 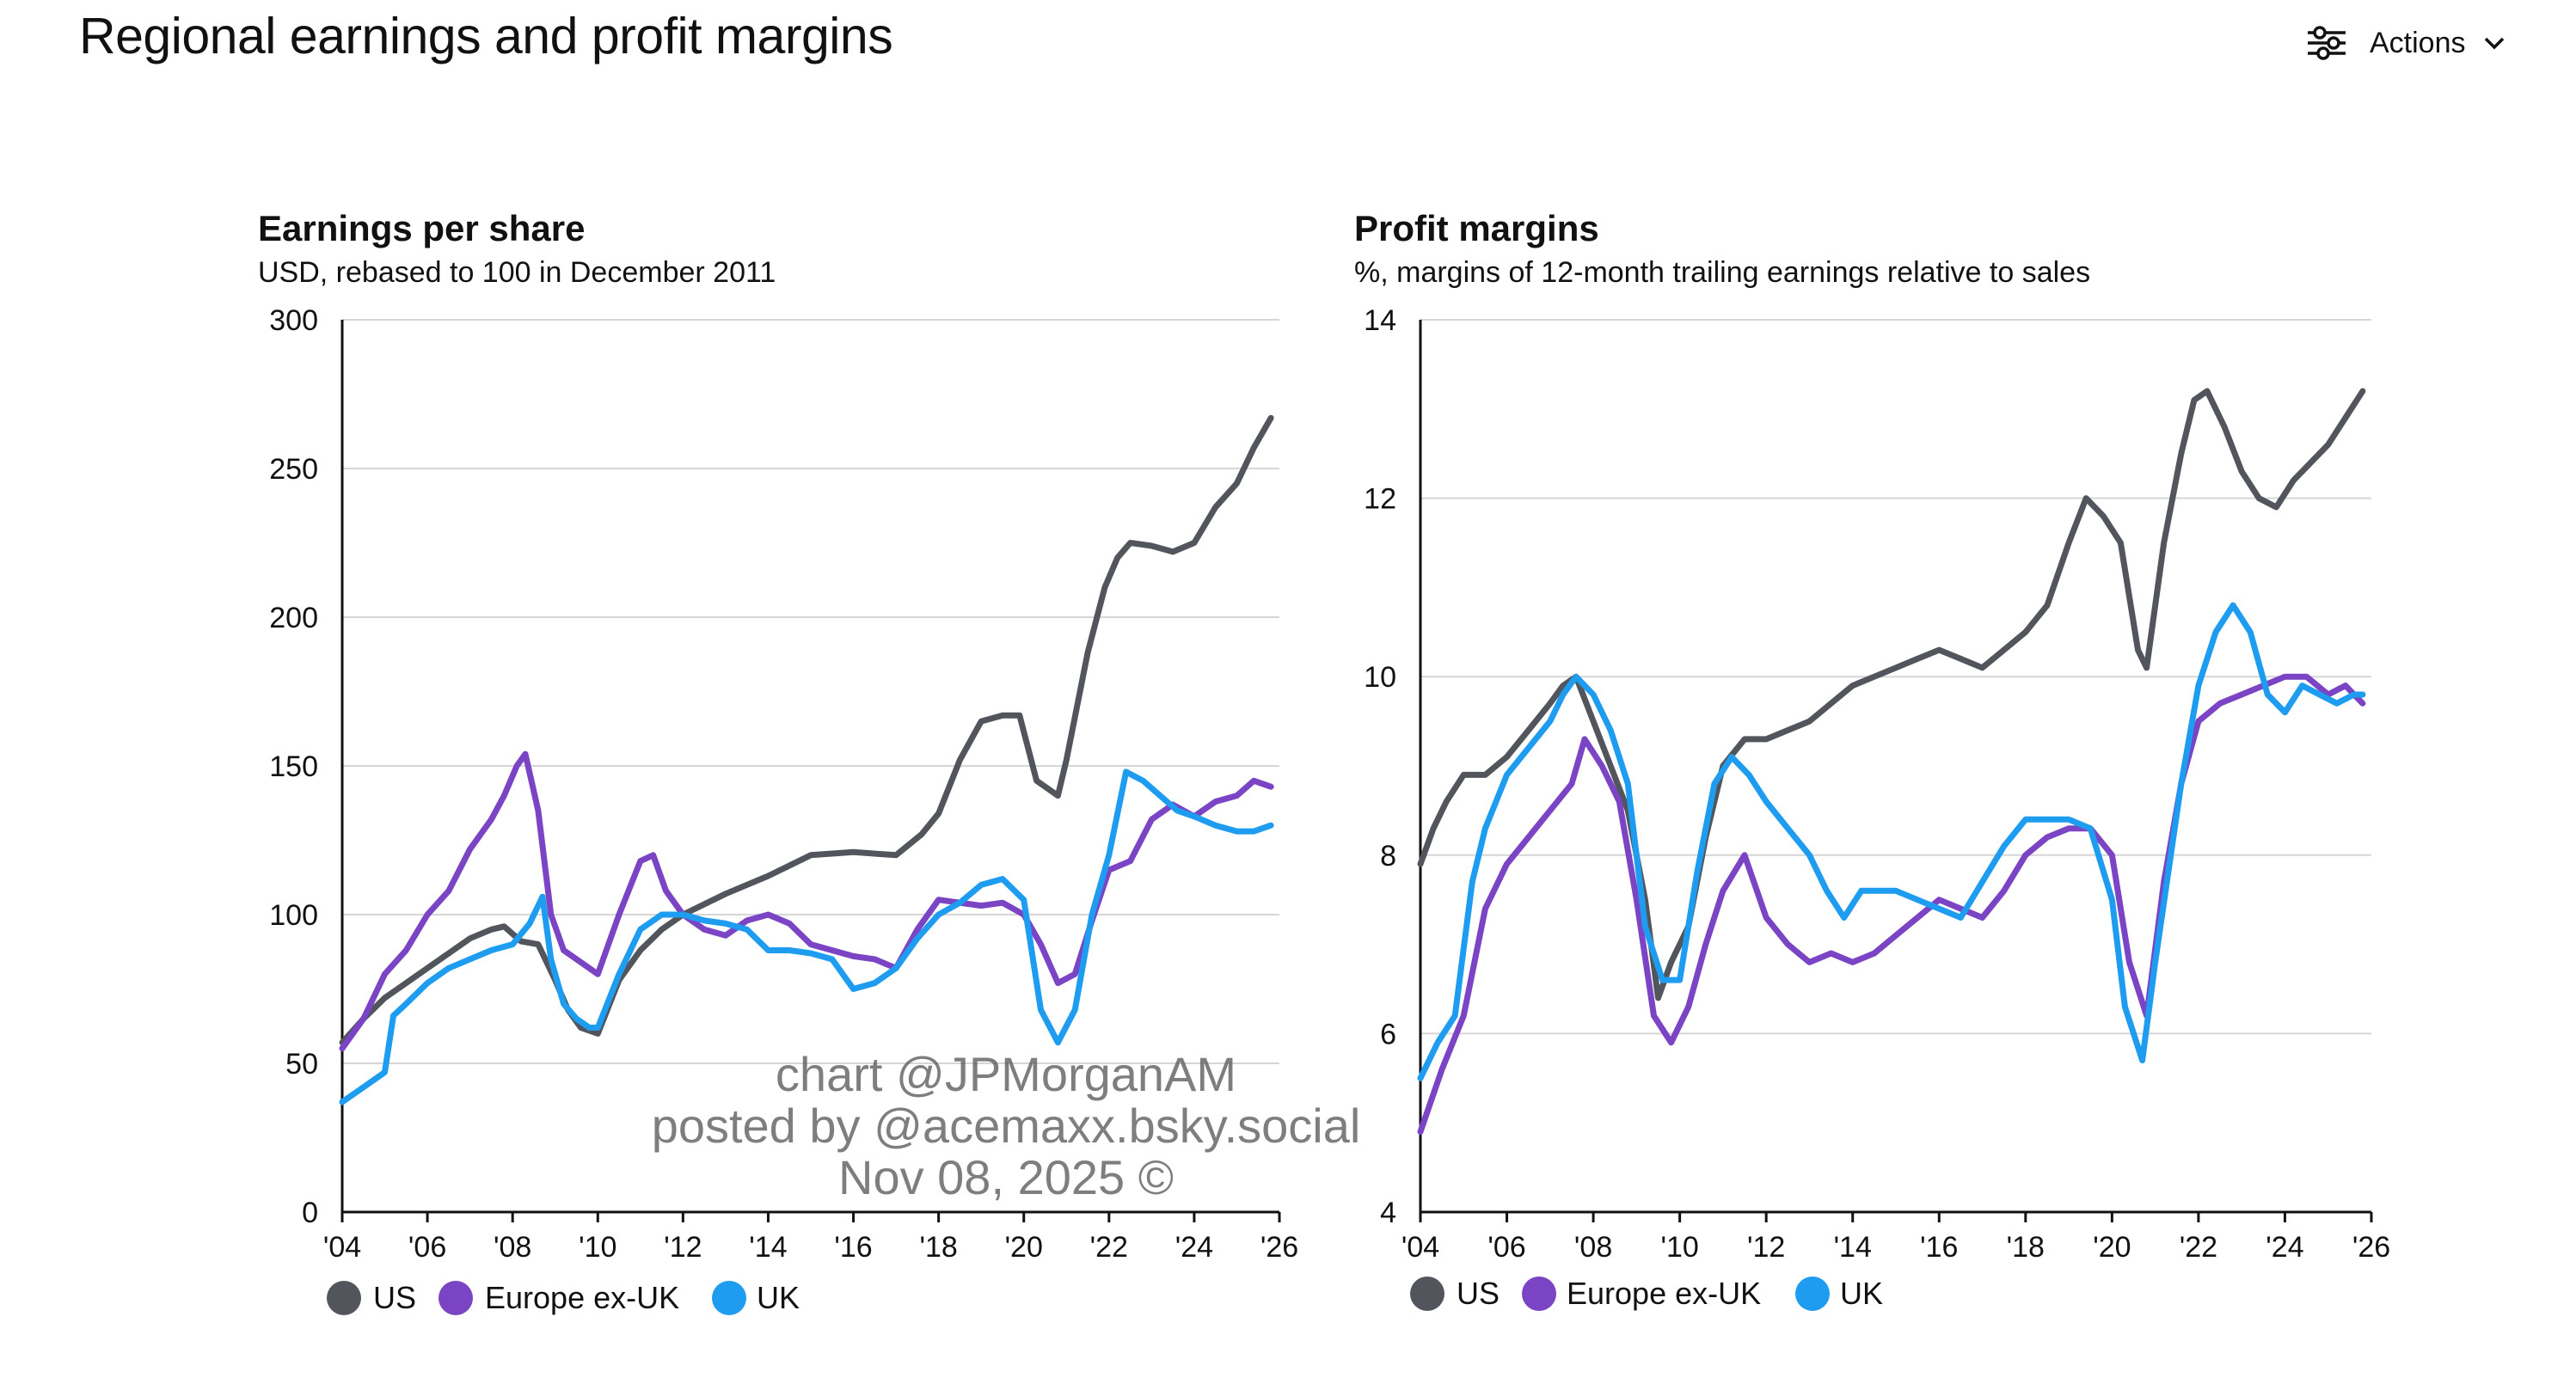 I want to click on page-title: Regional earnings and profit margins, so click(x=486, y=36).